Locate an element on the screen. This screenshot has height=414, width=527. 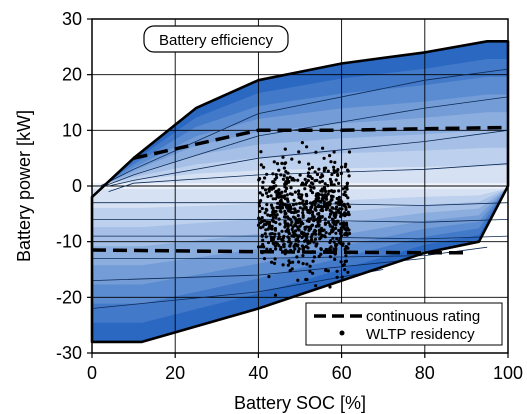
legend-label-wltp-residency: WLTP residency is located at coordinates (420, 334).